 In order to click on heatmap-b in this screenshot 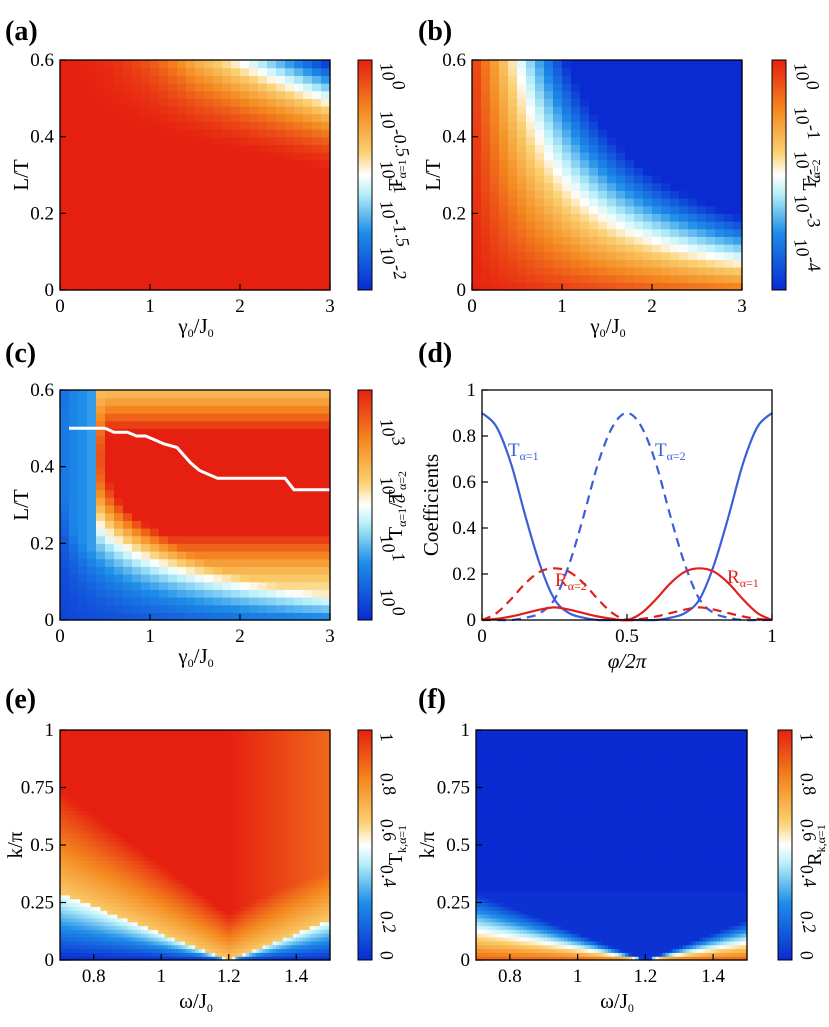, I will do `click(607, 175)`.